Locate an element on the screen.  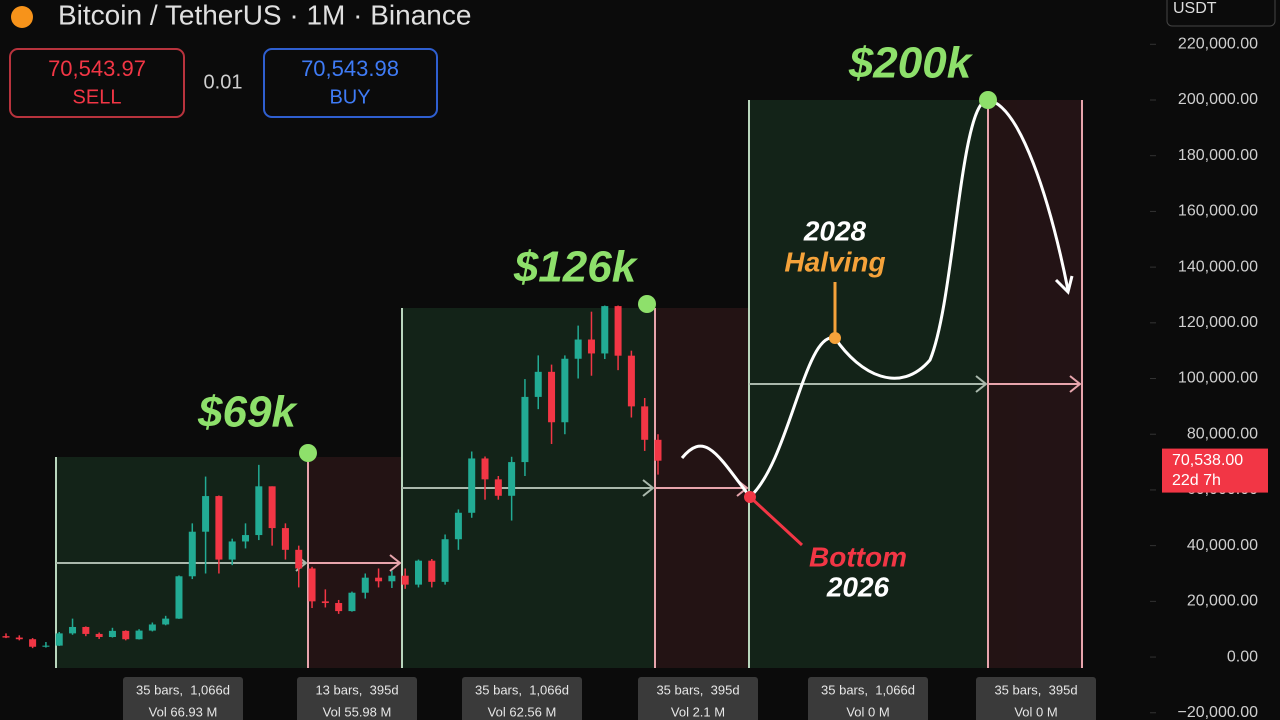
bottom-label: Bottom is located at coordinates (858, 556).